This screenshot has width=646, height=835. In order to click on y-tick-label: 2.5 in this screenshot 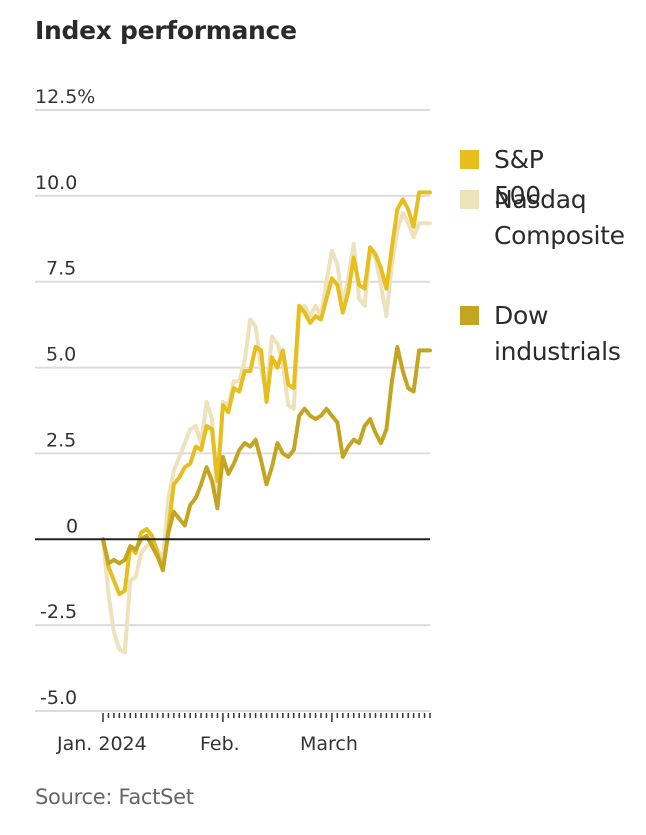, I will do `click(61, 440)`.